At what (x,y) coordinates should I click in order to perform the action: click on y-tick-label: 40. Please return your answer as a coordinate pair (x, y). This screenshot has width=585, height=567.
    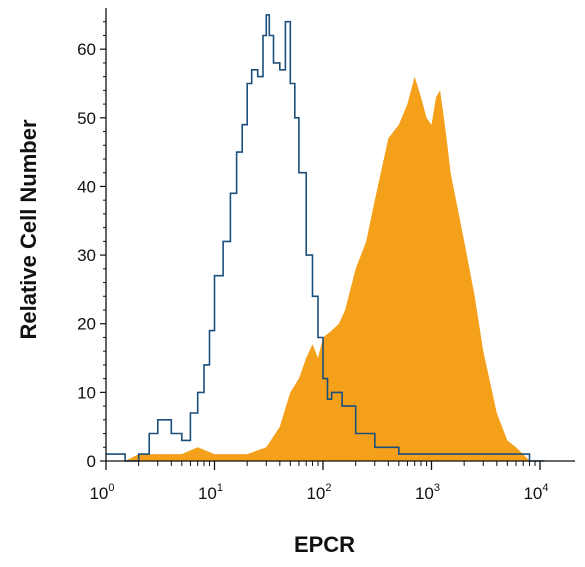
    Looking at the image, I should click on (86, 186).